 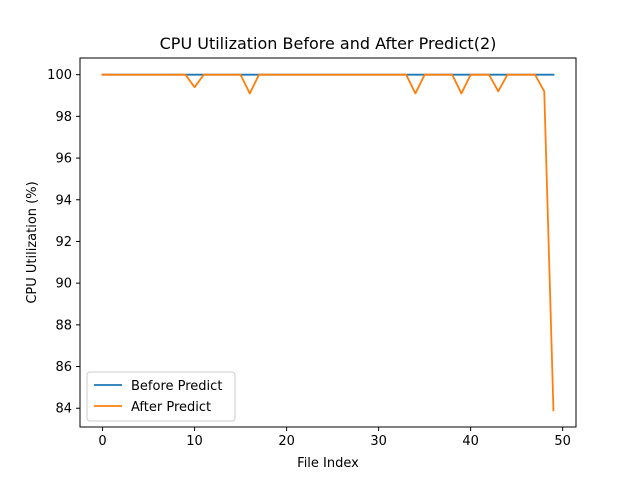 What do you see at coordinates (63, 200) in the screenshot?
I see `y-tick-label: 94` at bounding box center [63, 200].